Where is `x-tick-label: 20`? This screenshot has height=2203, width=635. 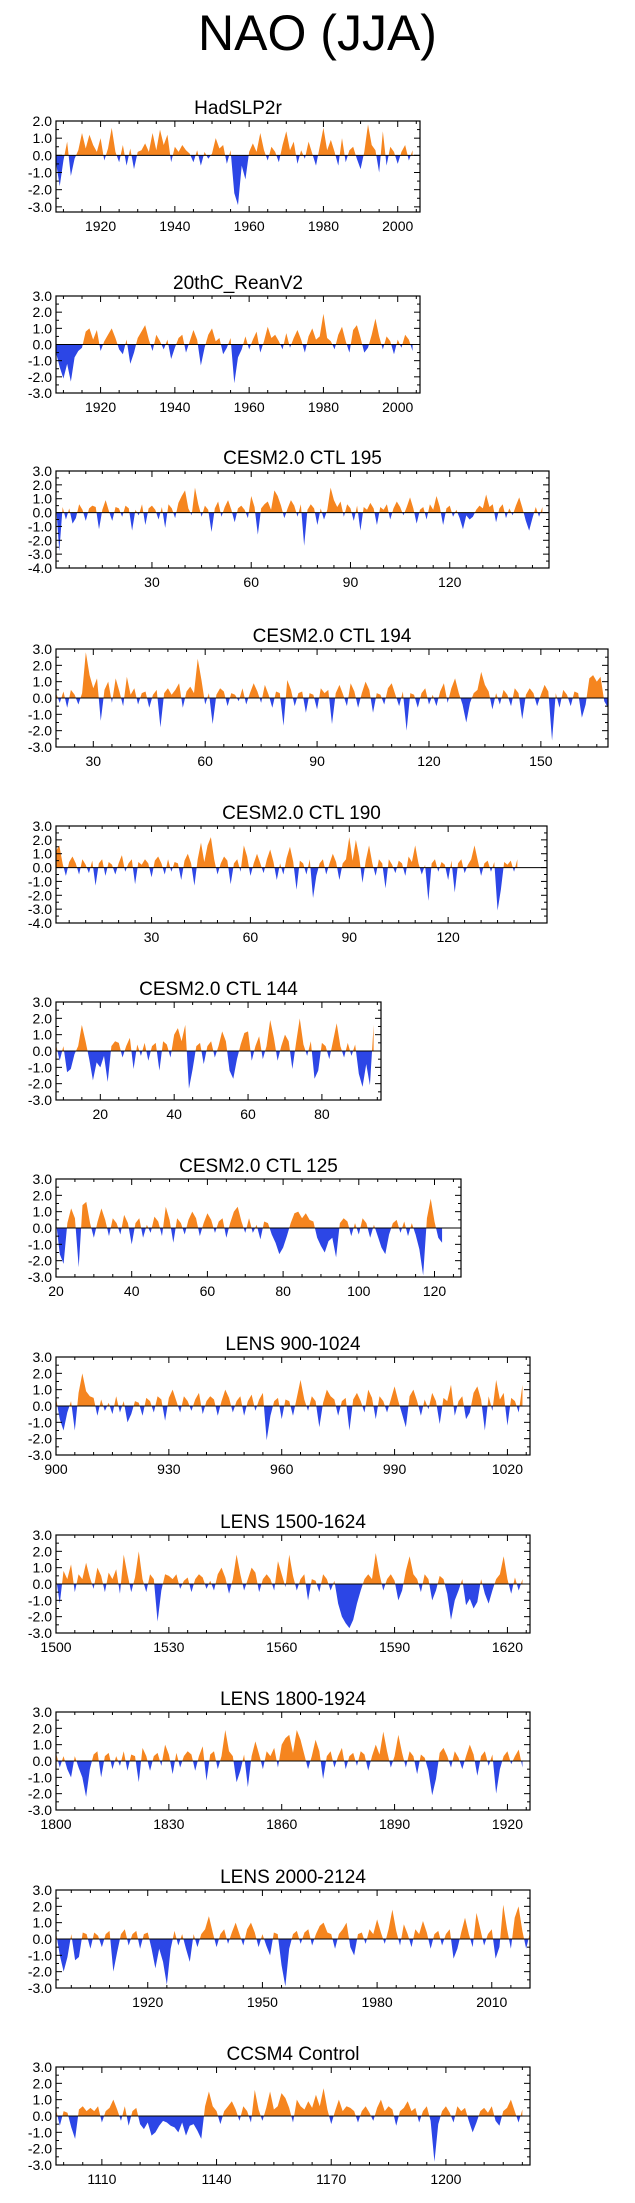 x-tick-label: 20 is located at coordinates (56, 1291).